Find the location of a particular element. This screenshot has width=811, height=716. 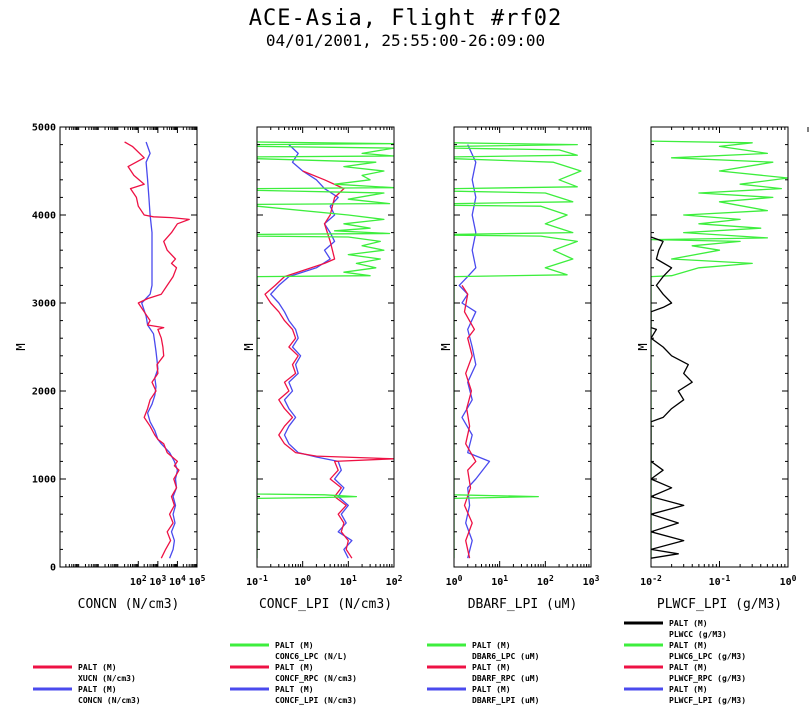

legend-label: DBAR6_LPC (uM) is located at coordinates (505, 656).